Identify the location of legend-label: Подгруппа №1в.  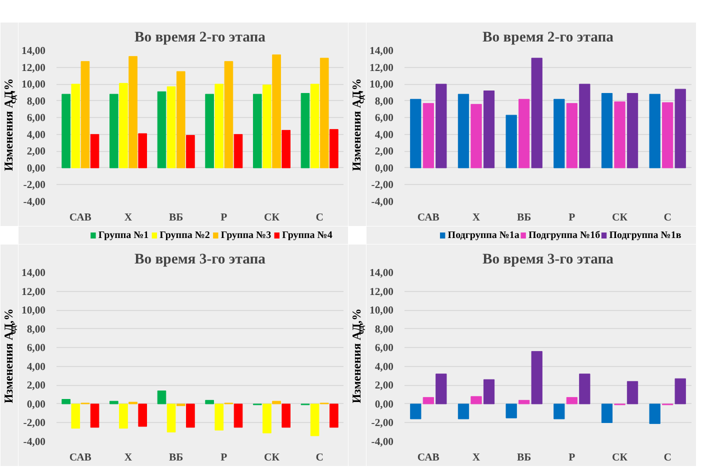
(645, 235).